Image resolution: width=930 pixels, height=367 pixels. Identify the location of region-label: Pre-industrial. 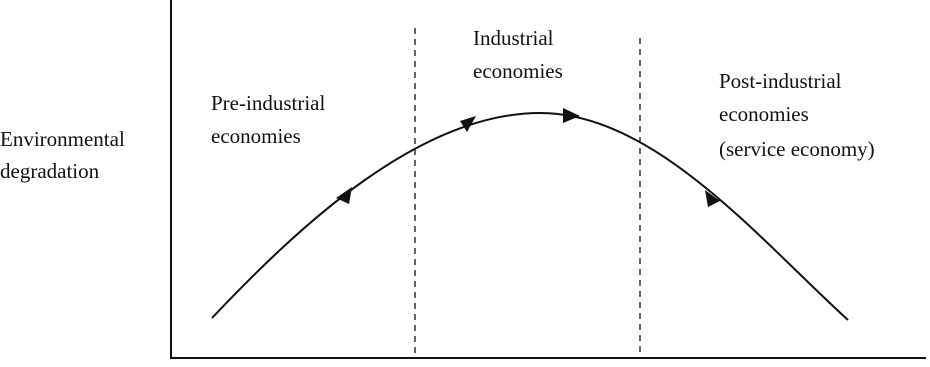
(268, 103).